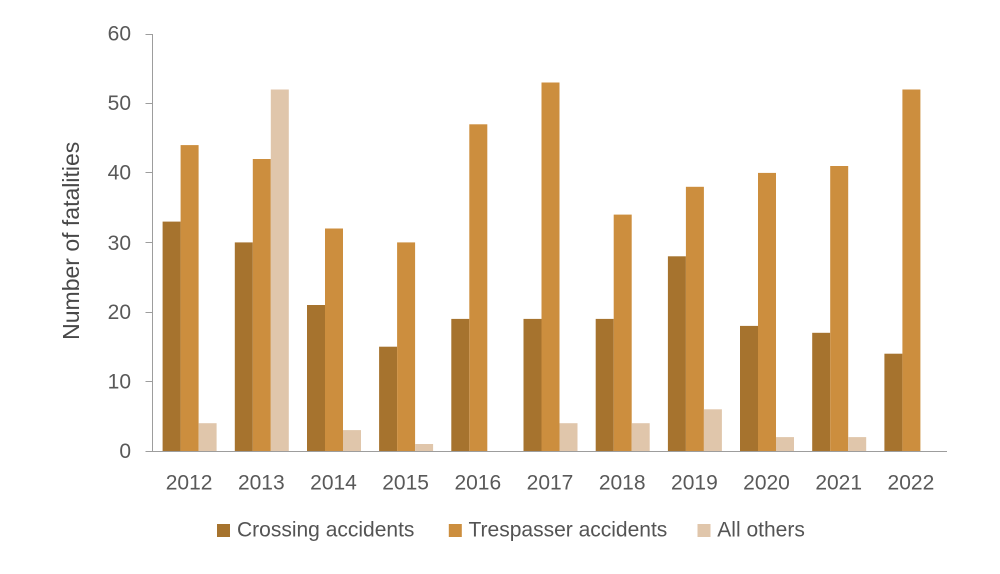 Image resolution: width=1000 pixels, height=574 pixels. What do you see at coordinates (119, 243) in the screenshot?
I see `svg-text: 30` at bounding box center [119, 243].